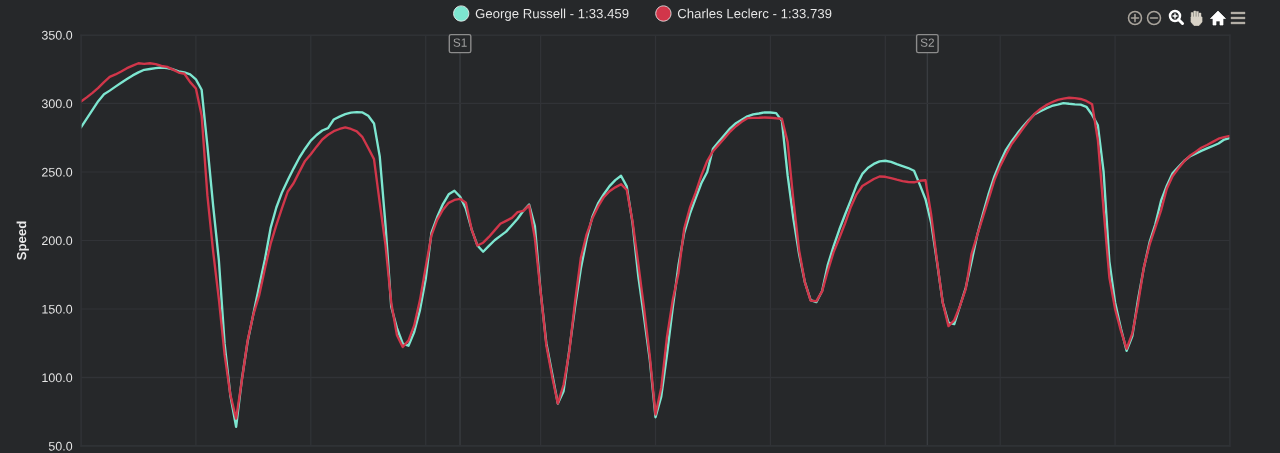 The height and width of the screenshot is (453, 1280). I want to click on y-tick-label: 150.0, so click(57, 309).